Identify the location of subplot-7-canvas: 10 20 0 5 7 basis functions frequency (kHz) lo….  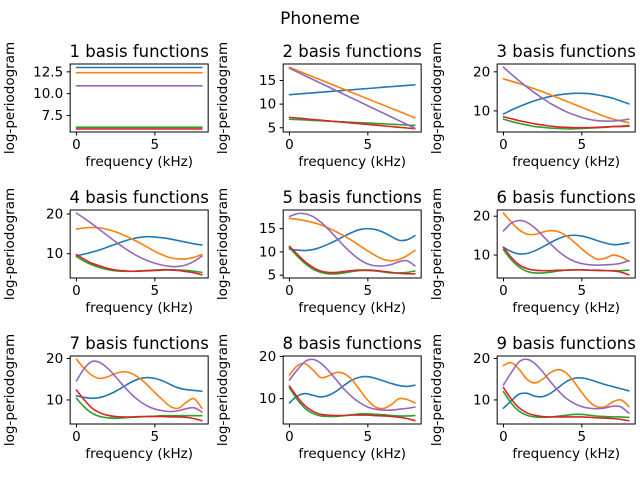
(105, 398).